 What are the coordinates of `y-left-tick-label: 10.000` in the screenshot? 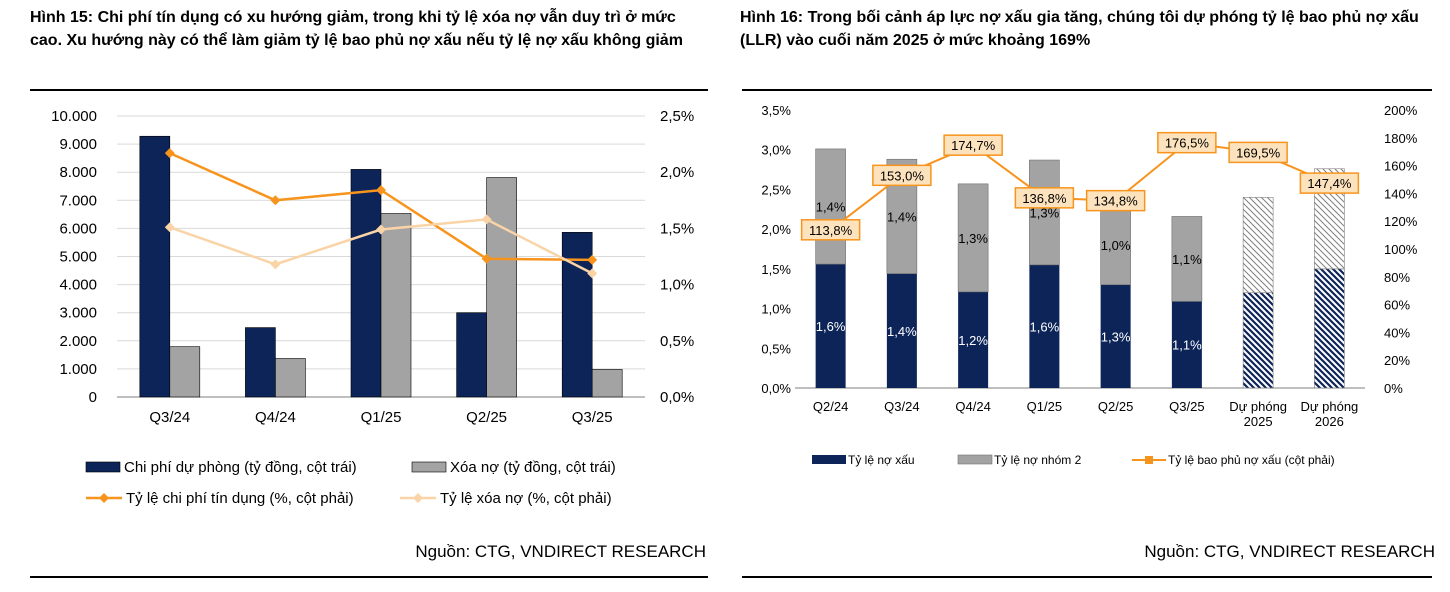 It's located at (74, 116).